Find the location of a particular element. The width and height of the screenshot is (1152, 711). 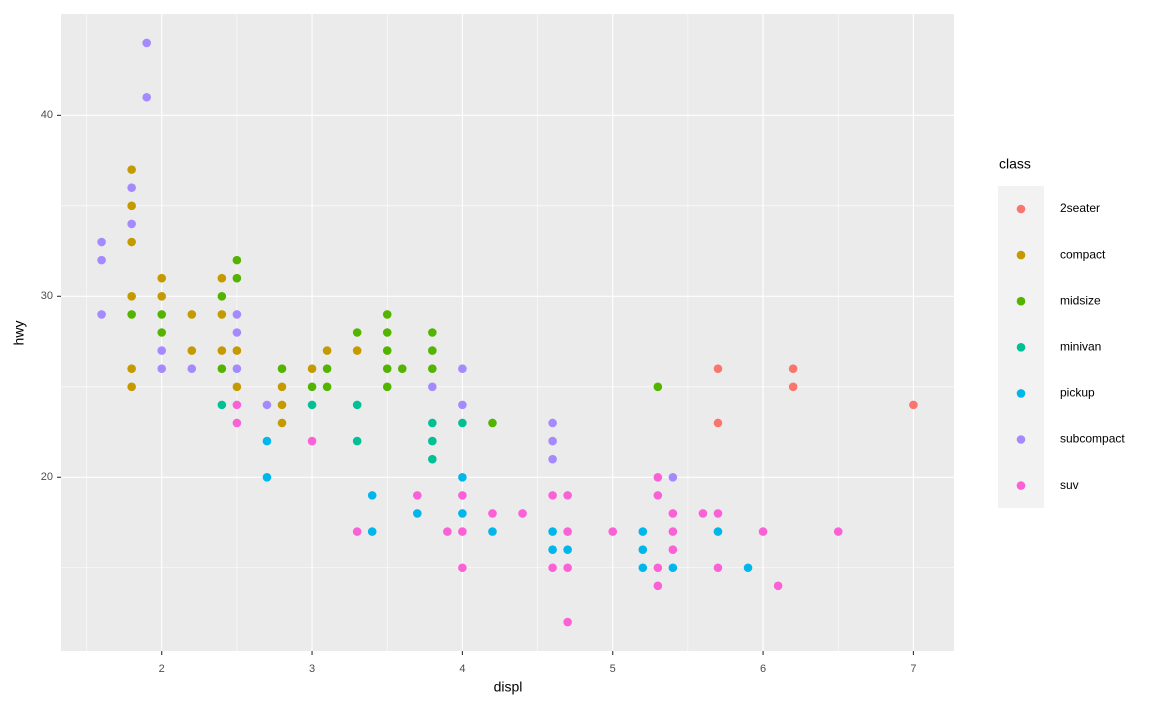

legend-label: subcompact is located at coordinates (1092, 439).